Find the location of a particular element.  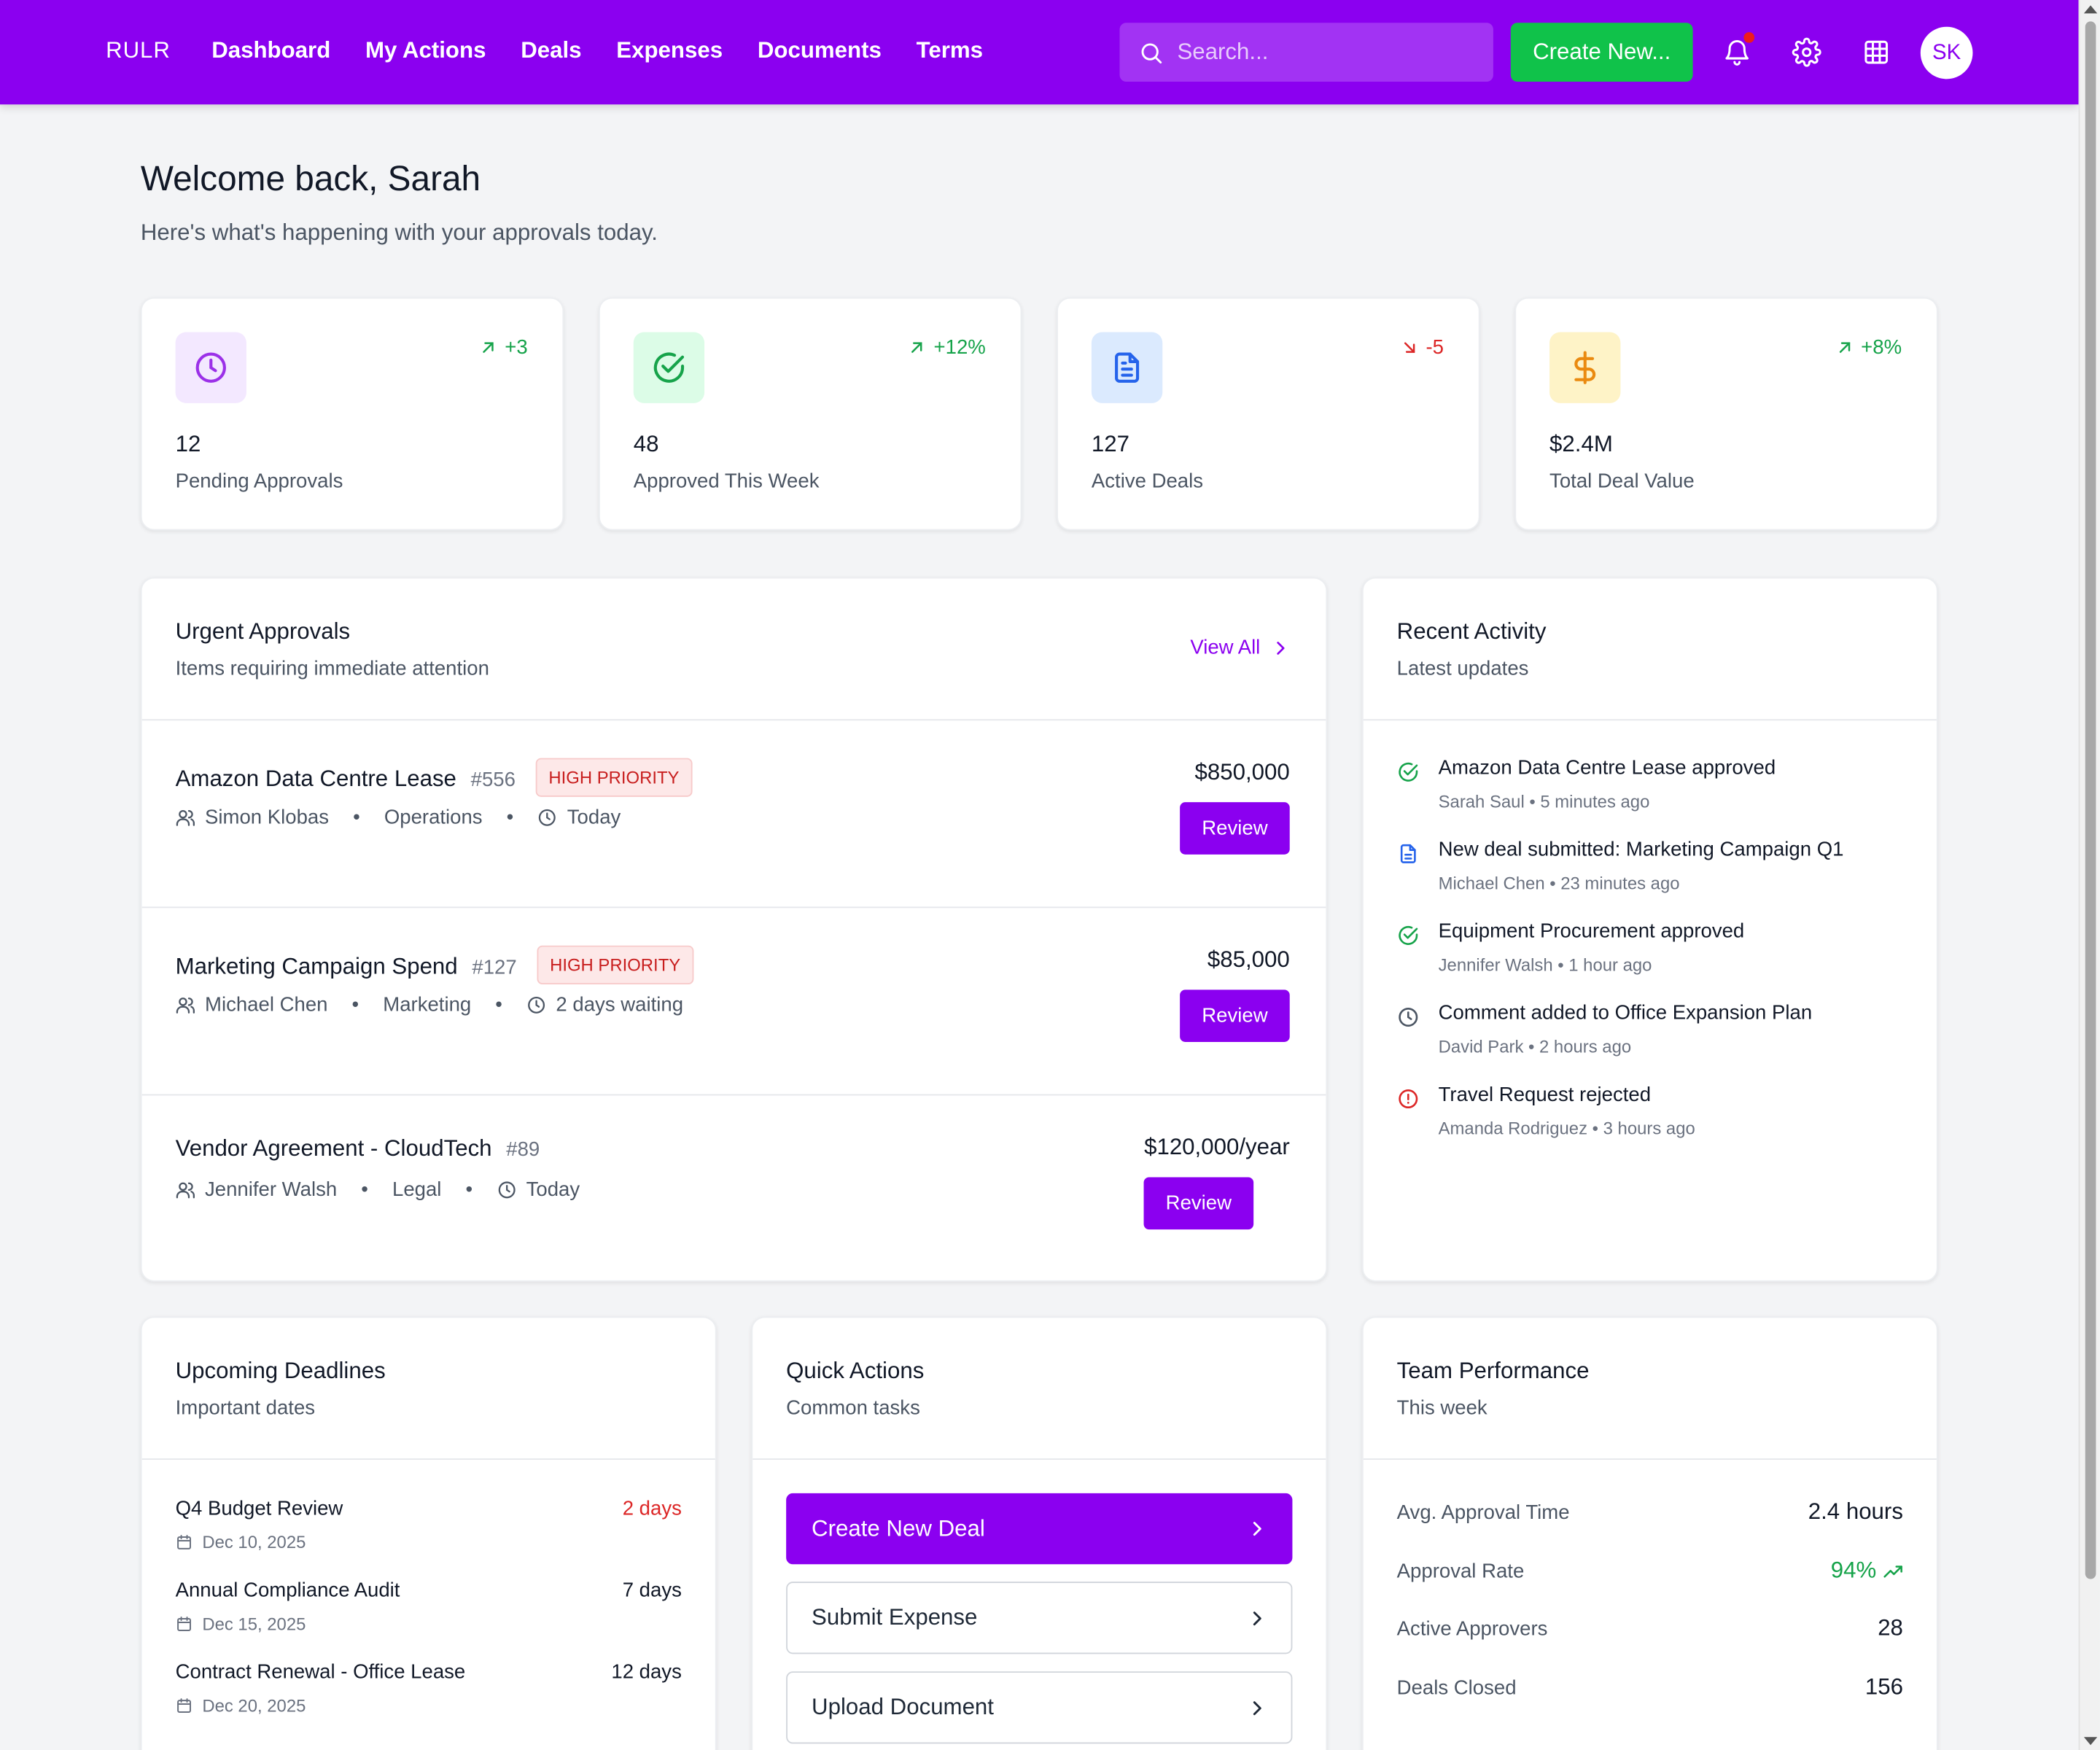

search-input is located at coordinates (1324, 52).